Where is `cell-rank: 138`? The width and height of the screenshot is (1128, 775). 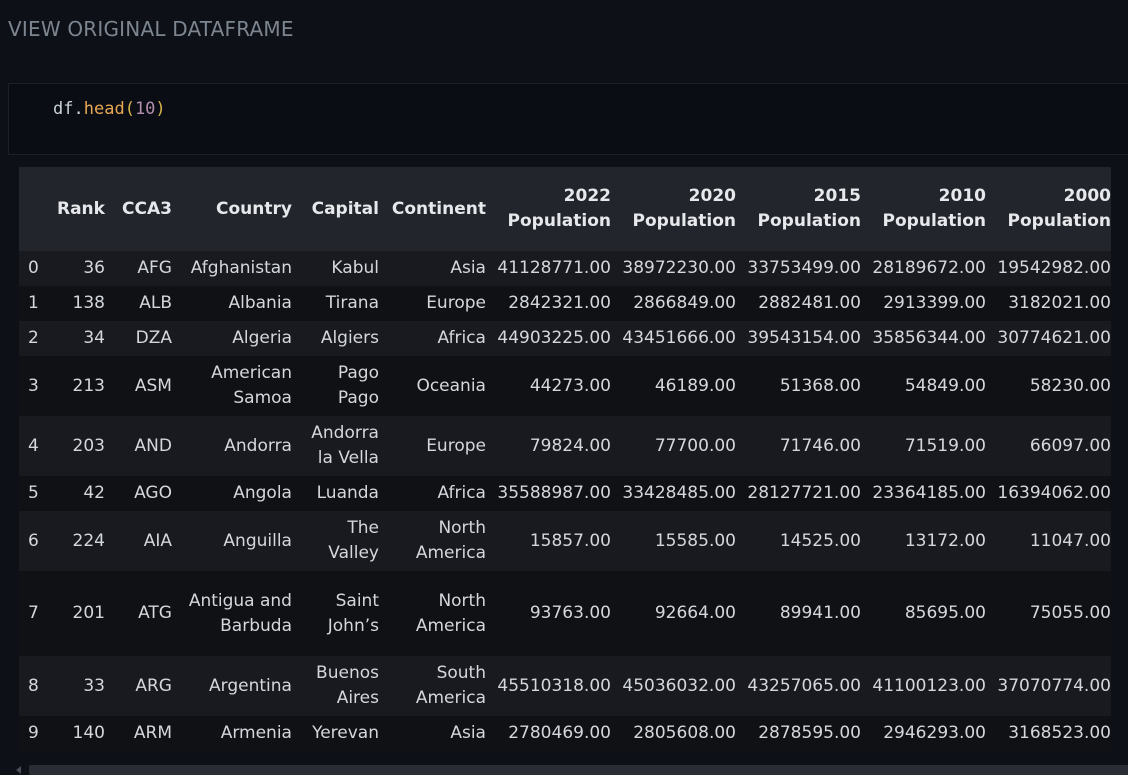
cell-rank: 138 is located at coordinates (88, 303).